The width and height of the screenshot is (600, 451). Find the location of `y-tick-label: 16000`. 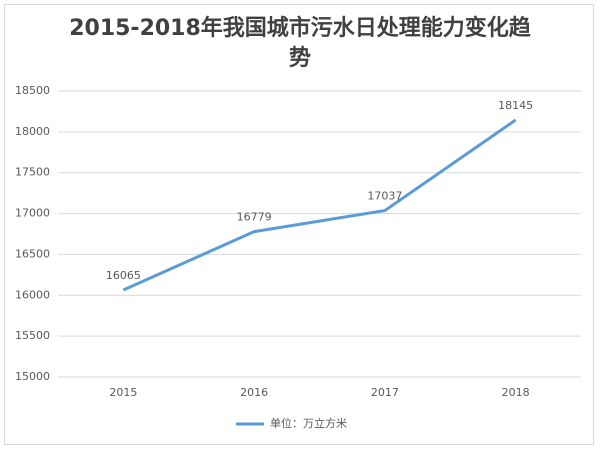

y-tick-label: 16000 is located at coordinates (32, 294).